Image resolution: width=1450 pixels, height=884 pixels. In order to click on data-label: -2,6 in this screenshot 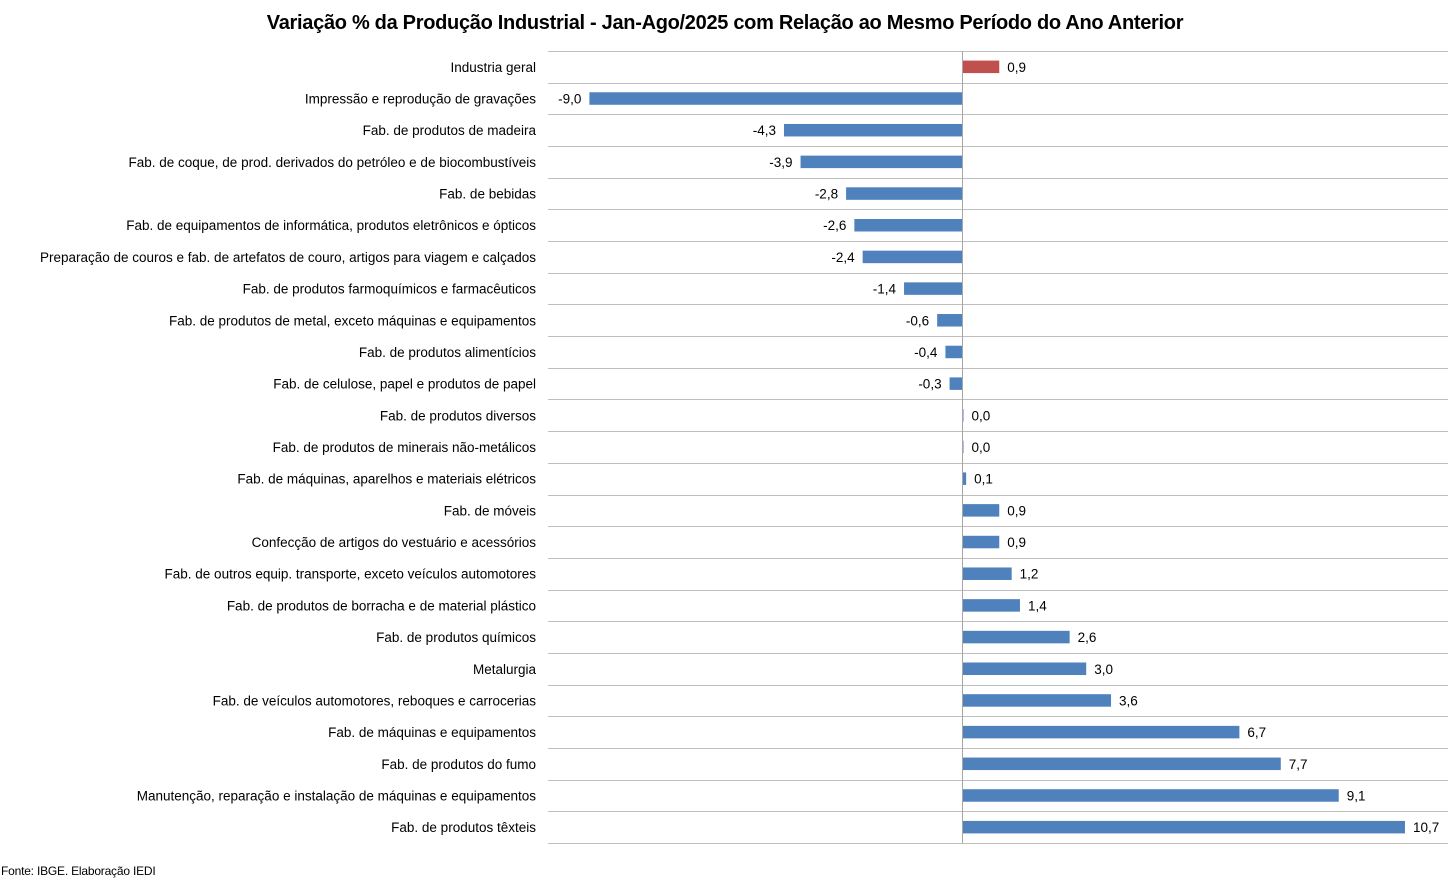, I will do `click(834, 225)`.